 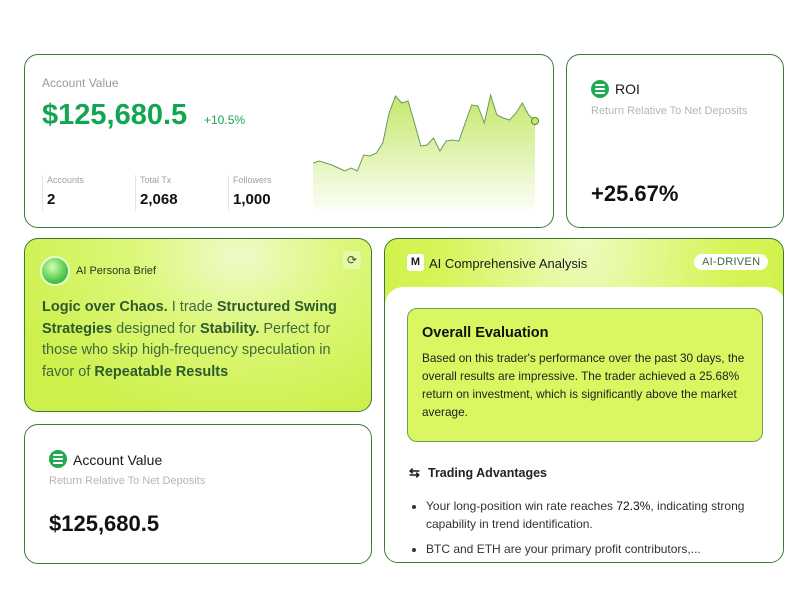 I want to click on change-percent: +10.5%, so click(x=225, y=120).